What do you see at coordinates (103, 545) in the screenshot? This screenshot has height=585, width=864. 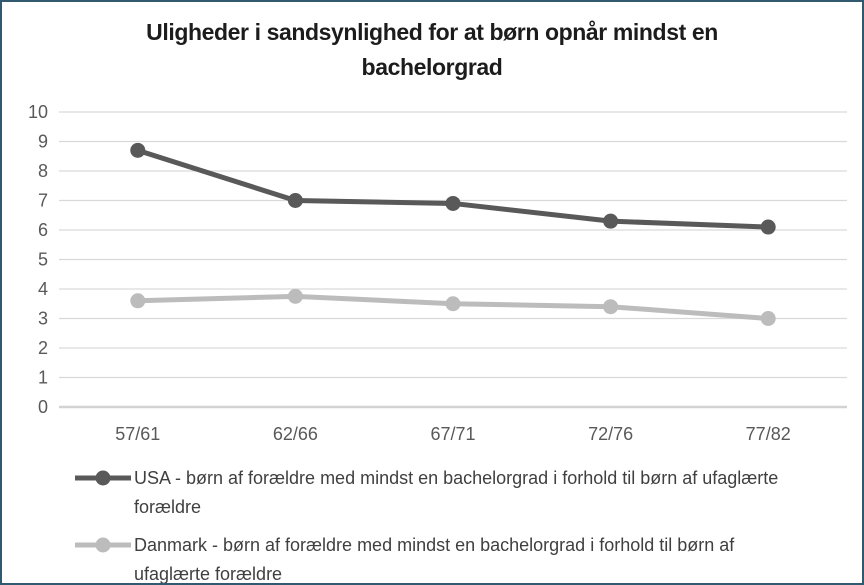 I see `danmark-series-marker-icon` at bounding box center [103, 545].